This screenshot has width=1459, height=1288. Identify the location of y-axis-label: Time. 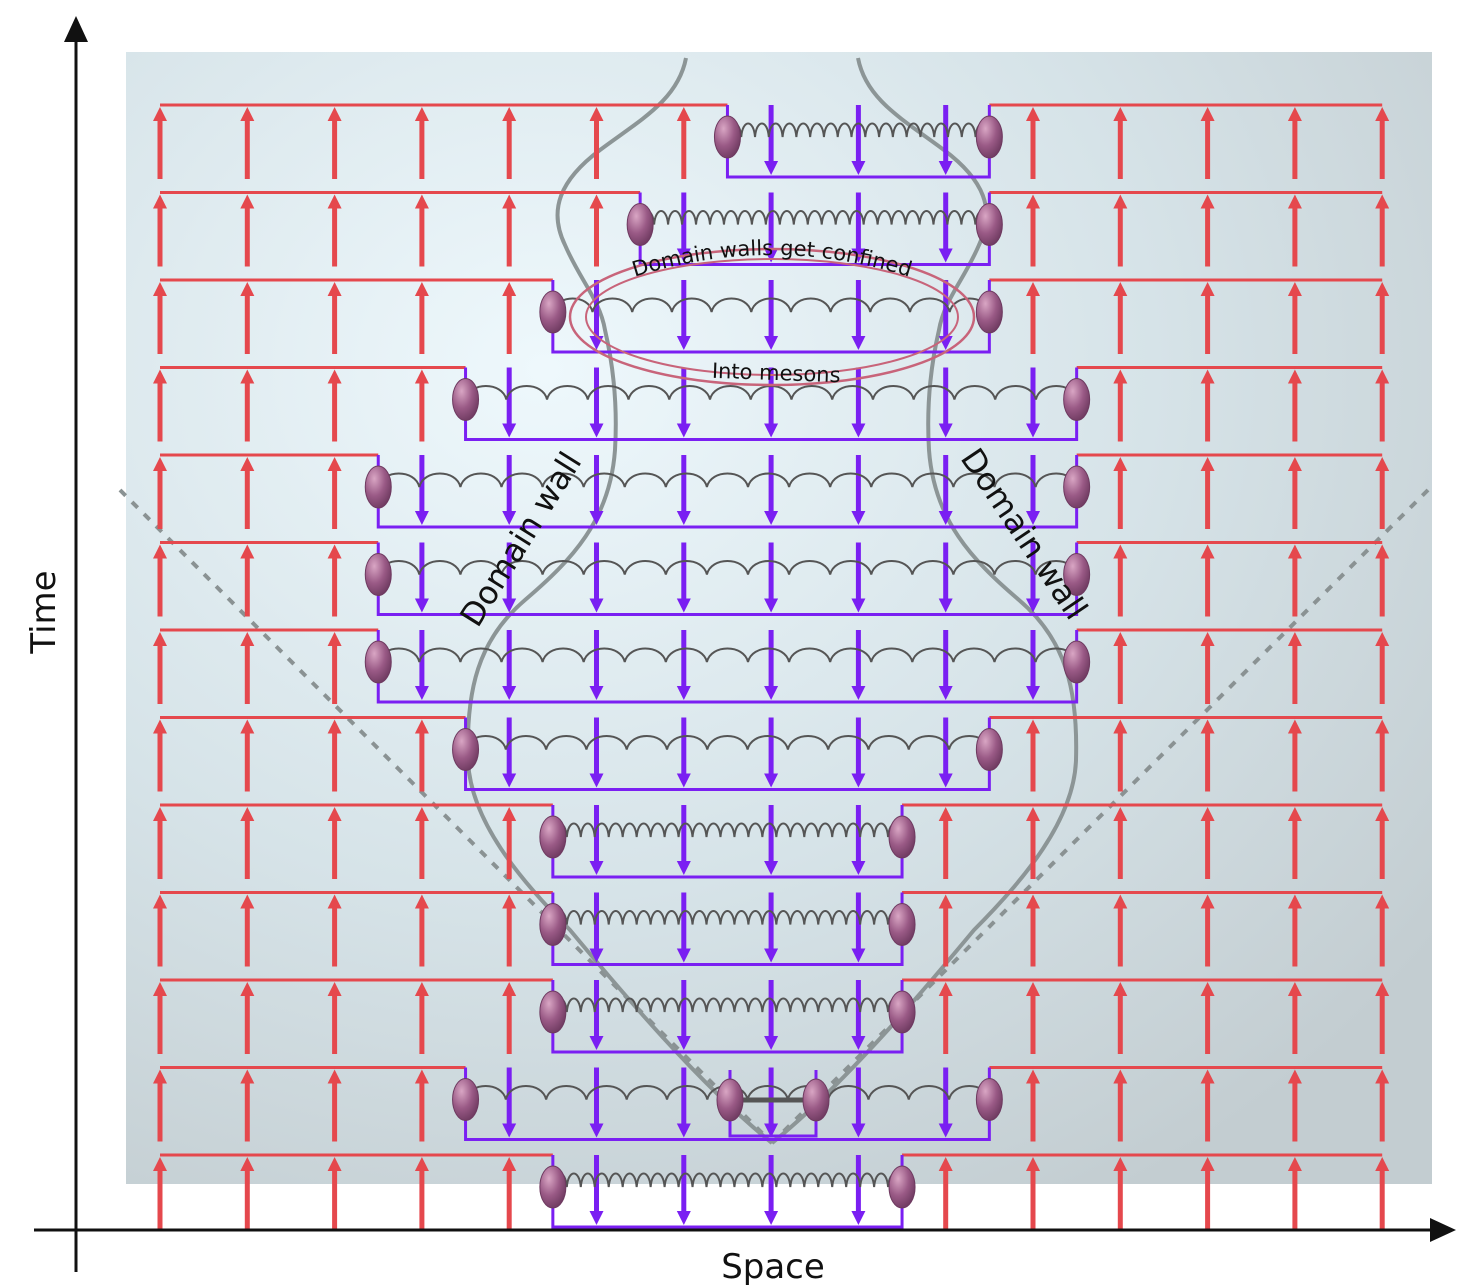
(44, 612).